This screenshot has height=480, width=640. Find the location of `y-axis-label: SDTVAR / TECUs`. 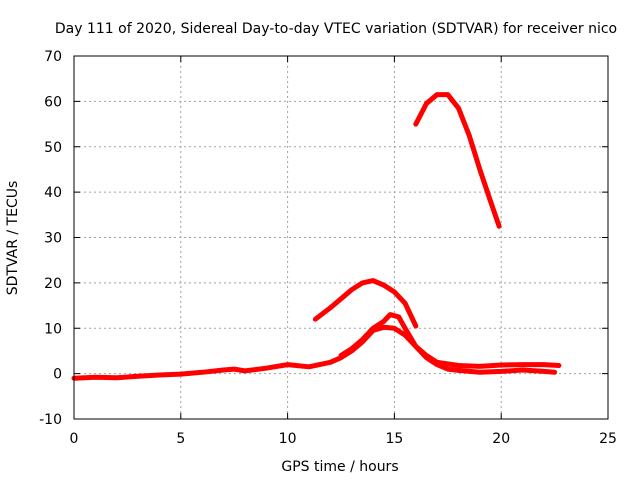

y-axis-label: SDTVAR / TECUs is located at coordinates (13, 238).